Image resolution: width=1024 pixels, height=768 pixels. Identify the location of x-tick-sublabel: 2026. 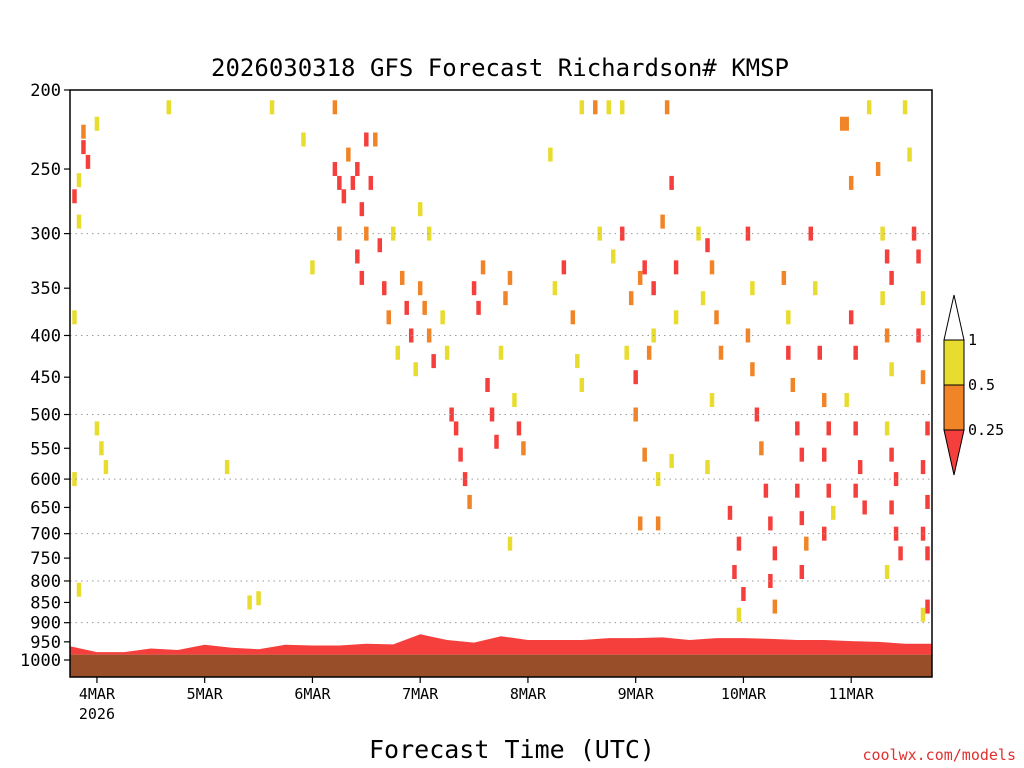
(97, 714).